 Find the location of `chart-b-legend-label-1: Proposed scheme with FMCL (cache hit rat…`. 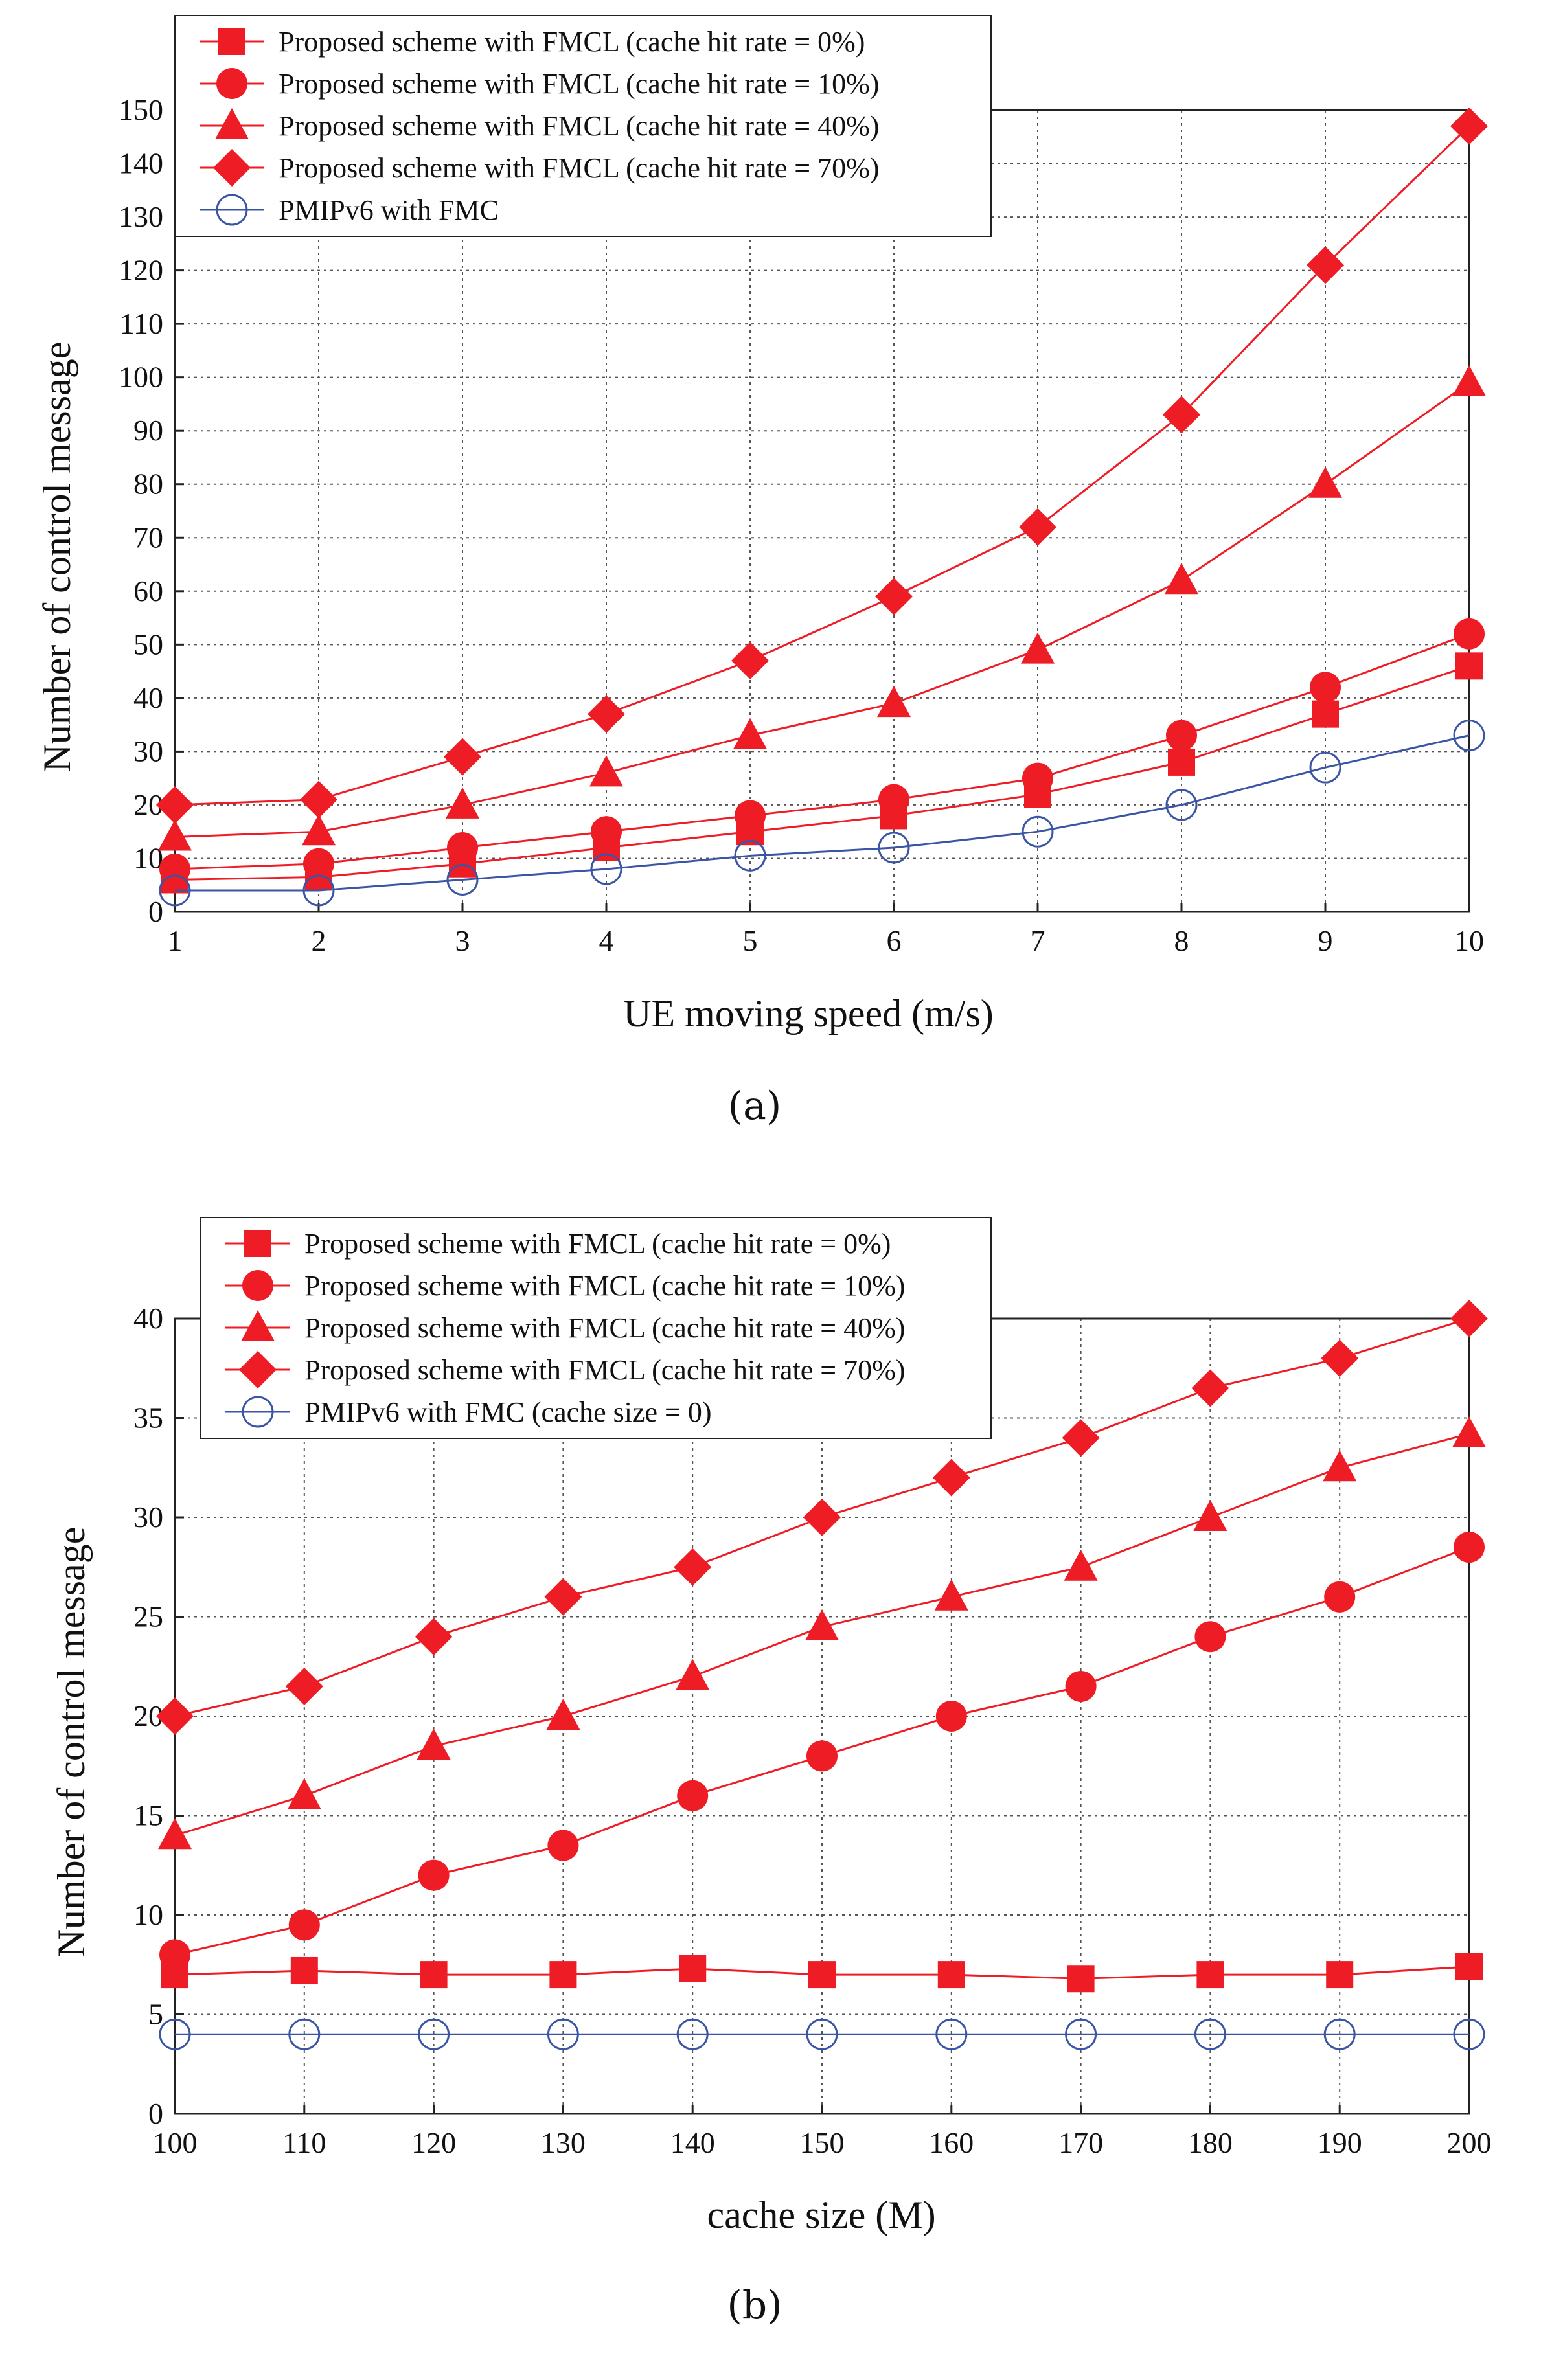

chart-b-legend-label-1: Proposed scheme with FMCL (cache hit rat… is located at coordinates (604, 1286).